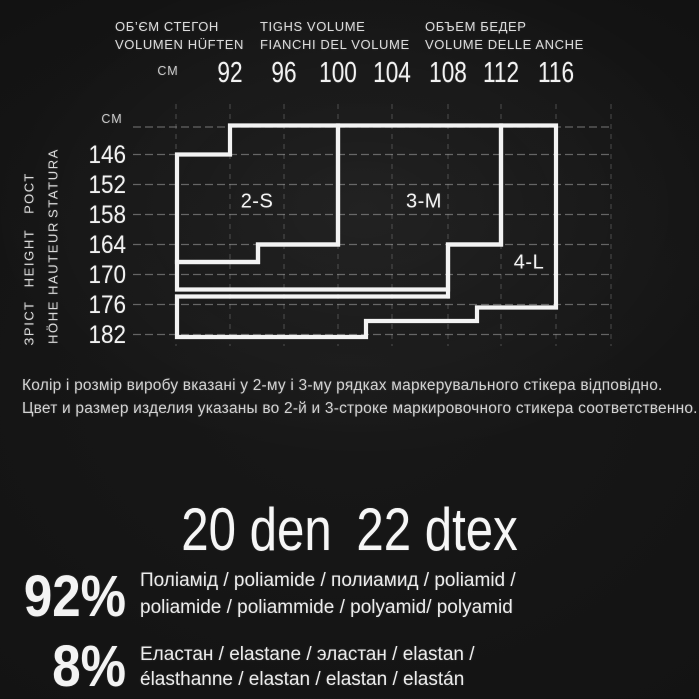 The height and width of the screenshot is (699, 699). What do you see at coordinates (476, 26) in the screenshot?
I see `header-col3-line1: ОБЪЕМ БЕДЕР` at bounding box center [476, 26].